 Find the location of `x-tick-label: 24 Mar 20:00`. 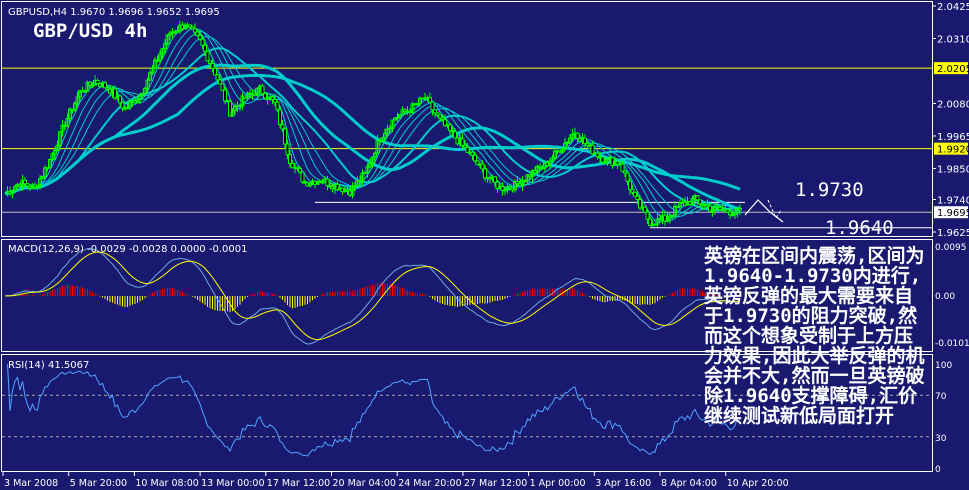

x-tick-label: 24 Mar 20:00 is located at coordinates (429, 483).